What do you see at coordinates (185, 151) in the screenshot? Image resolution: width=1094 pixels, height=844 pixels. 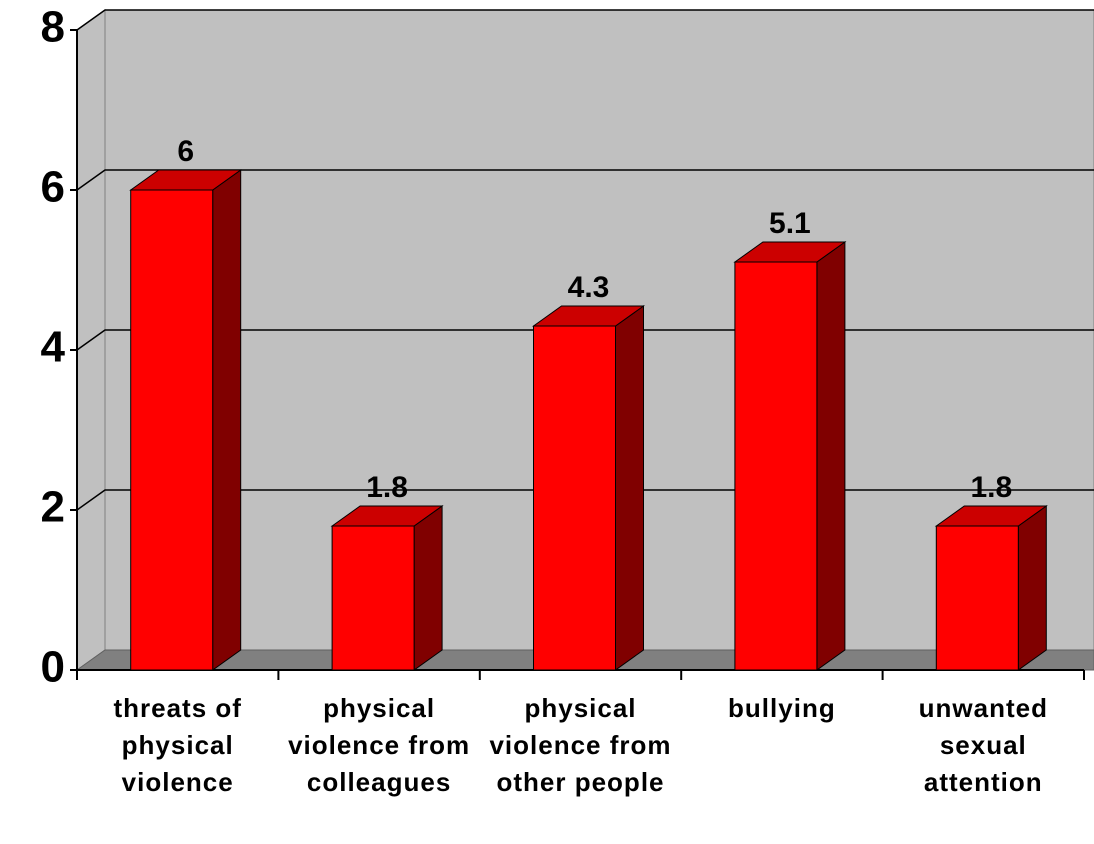 I see `value-label: 6` at bounding box center [185, 151].